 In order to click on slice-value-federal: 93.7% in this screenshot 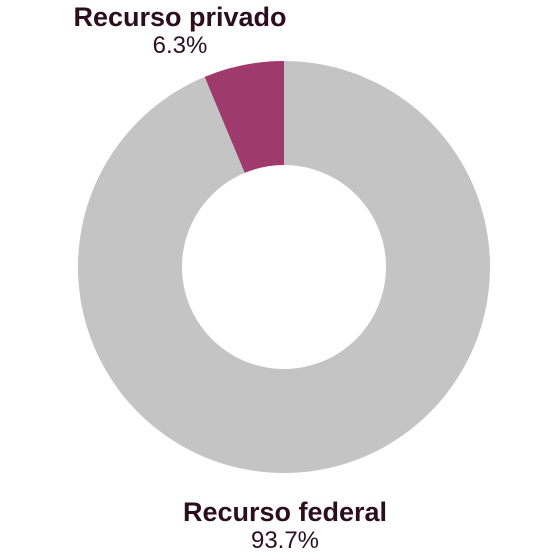, I will do `click(285, 540)`.